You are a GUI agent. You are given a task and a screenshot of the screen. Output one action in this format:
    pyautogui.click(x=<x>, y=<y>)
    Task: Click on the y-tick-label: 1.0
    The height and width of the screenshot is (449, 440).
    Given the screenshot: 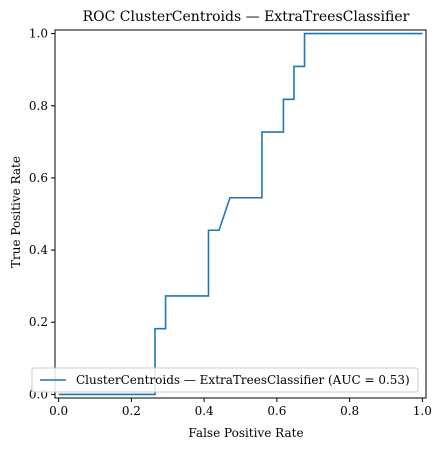 What is the action you would take?
    pyautogui.click(x=38, y=34)
    